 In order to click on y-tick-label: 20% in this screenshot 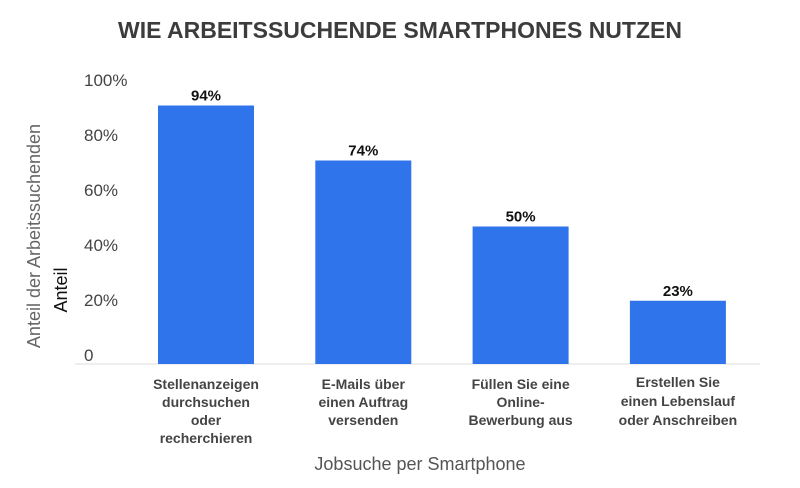, I will do `click(101, 300)`.